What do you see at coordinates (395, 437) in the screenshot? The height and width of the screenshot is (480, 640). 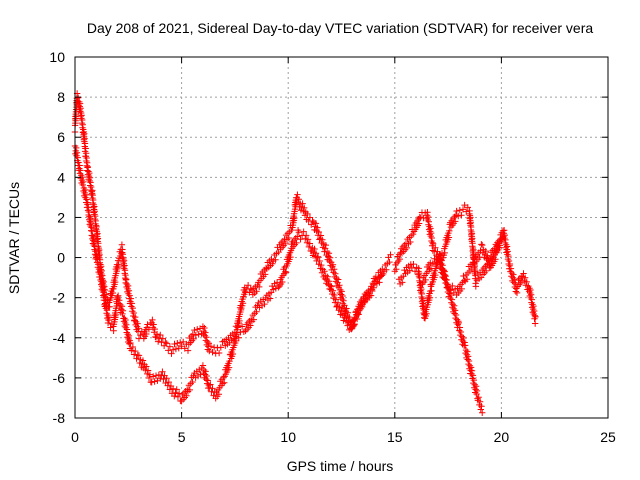 I see `x-tick-label: 15` at bounding box center [395, 437].